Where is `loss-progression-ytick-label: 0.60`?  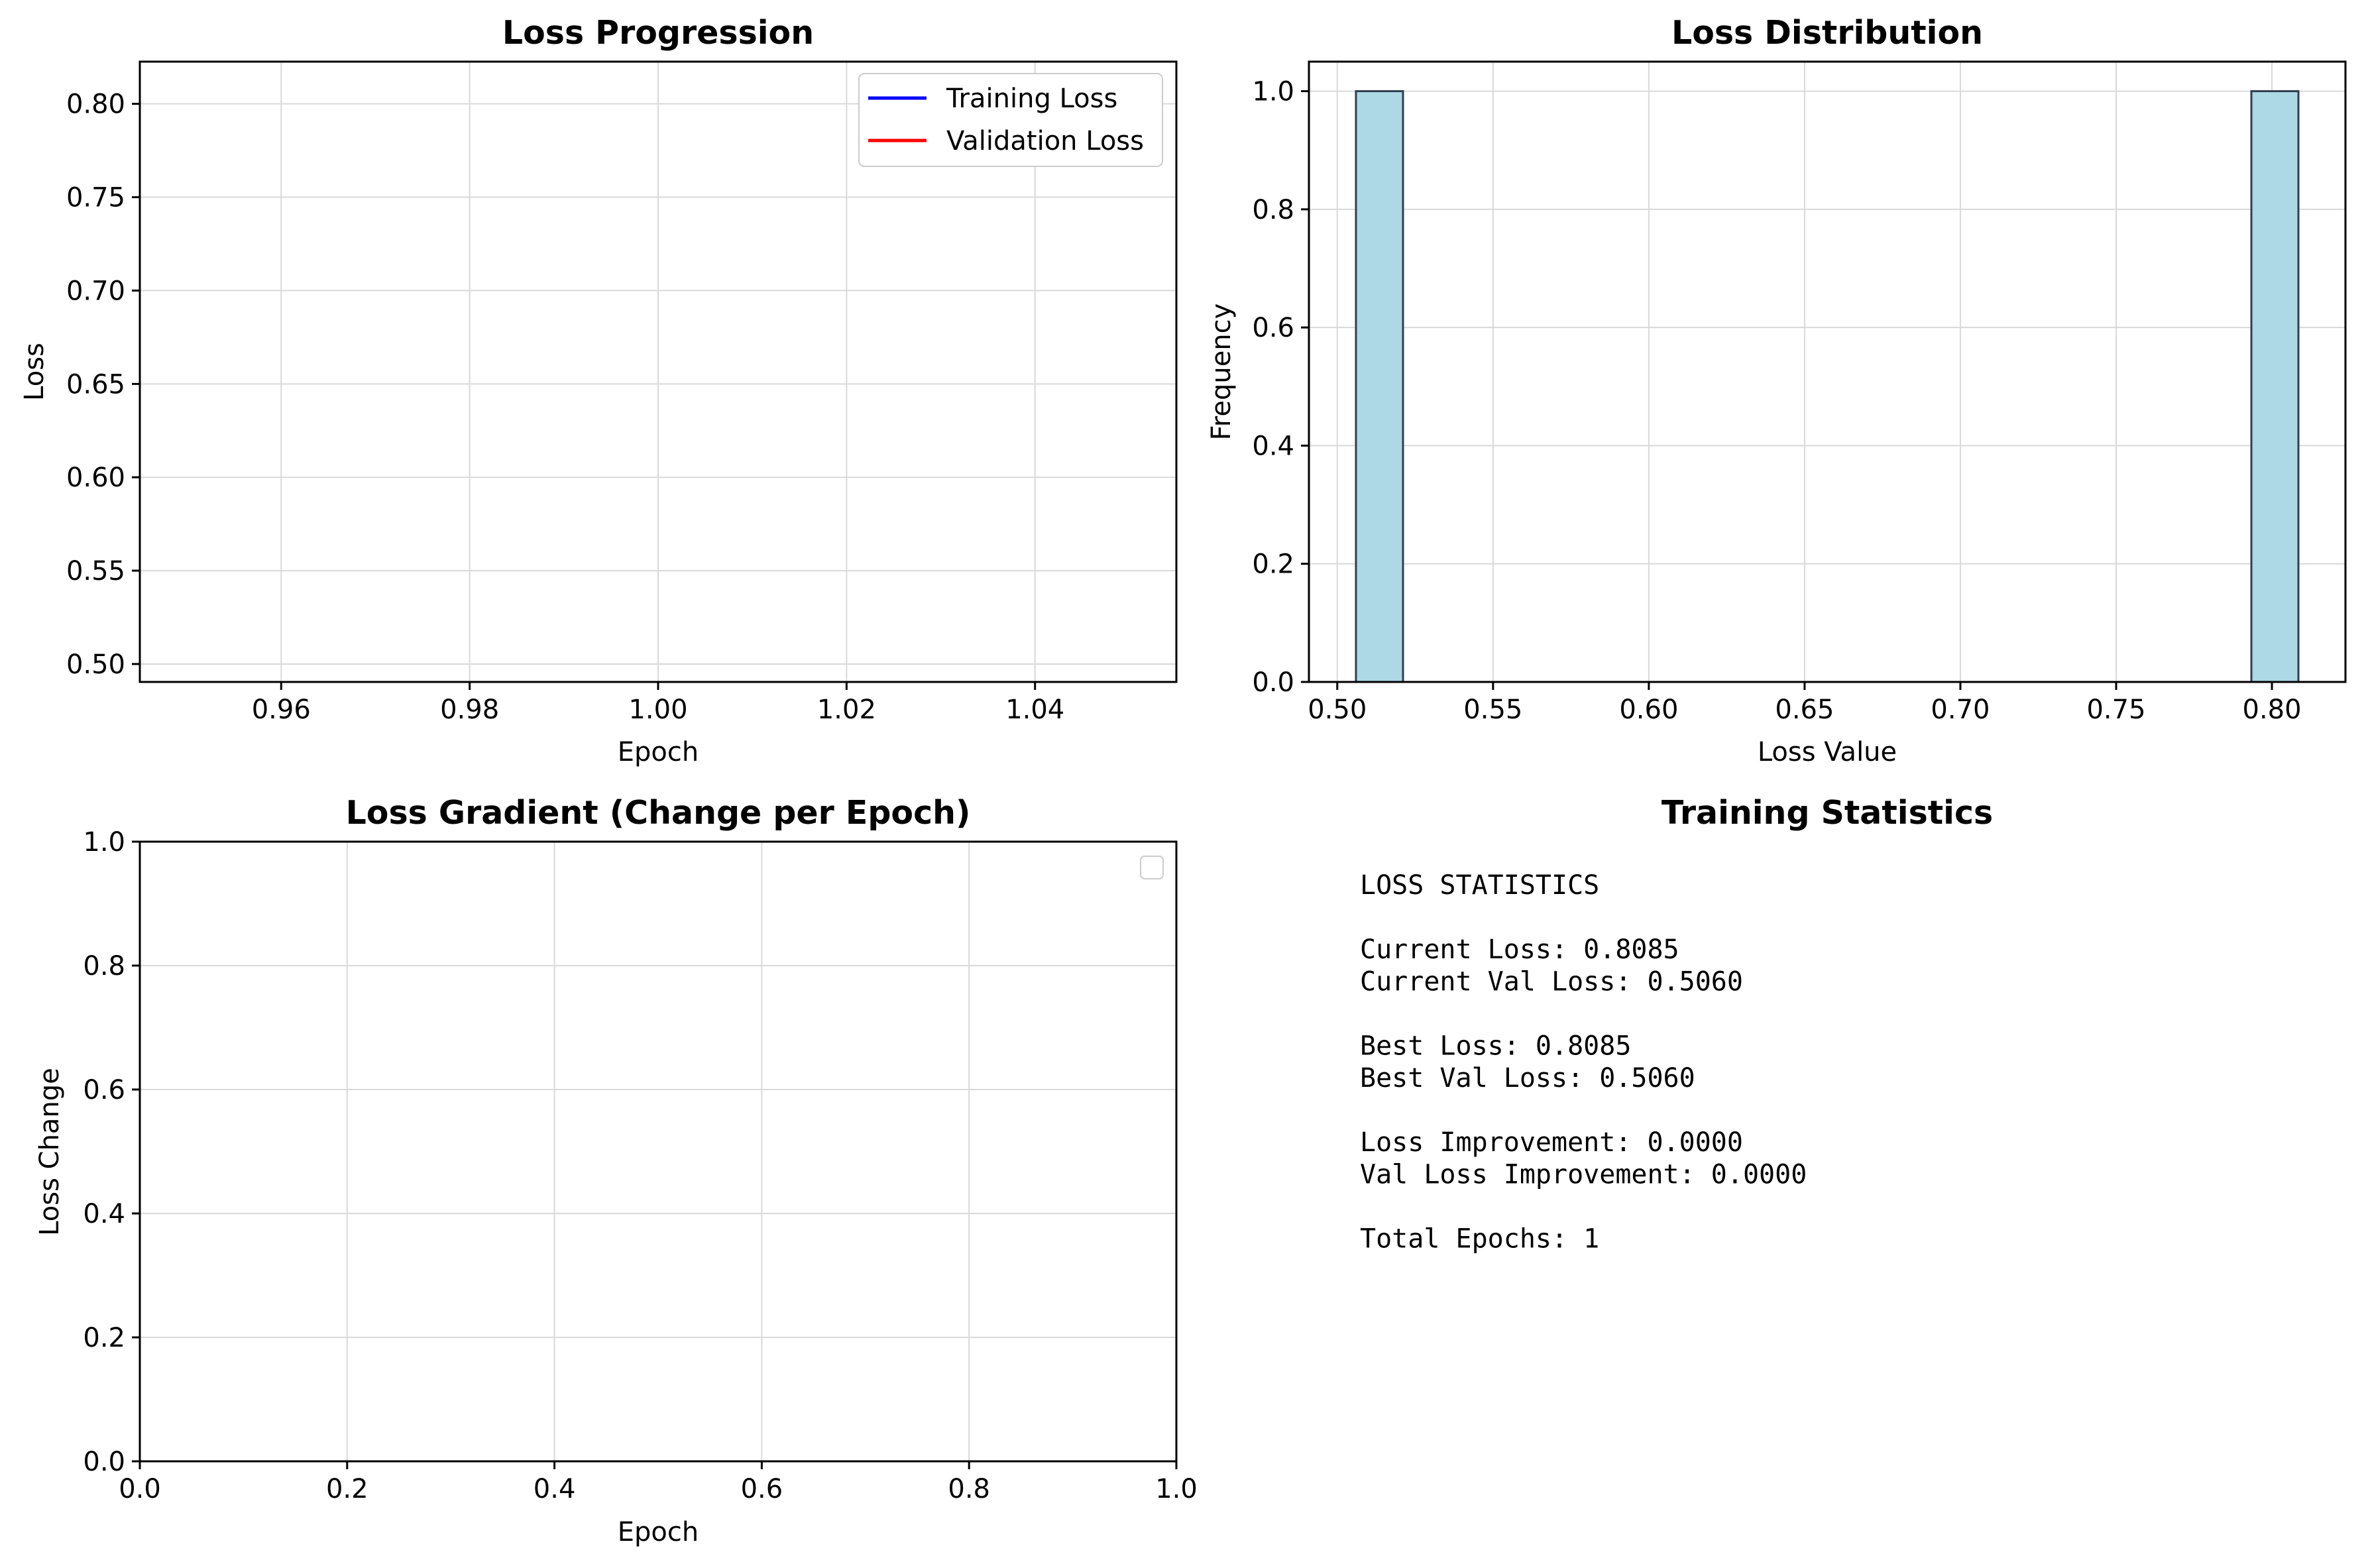
loss-progression-ytick-label: 0.60 is located at coordinates (95, 478).